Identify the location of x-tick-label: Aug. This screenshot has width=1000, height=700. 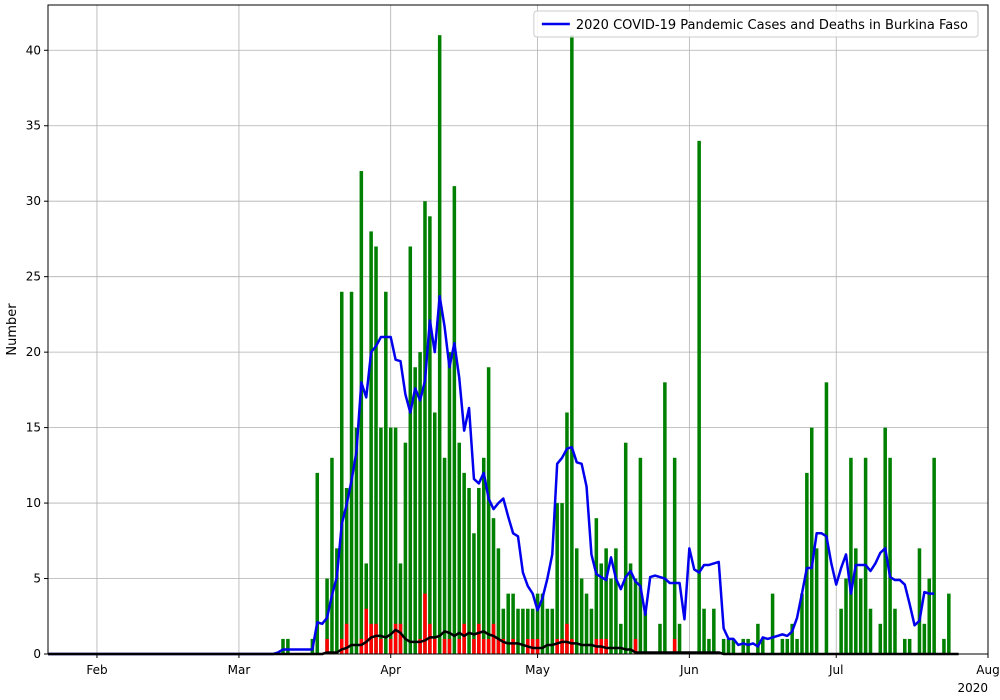
(987, 670).